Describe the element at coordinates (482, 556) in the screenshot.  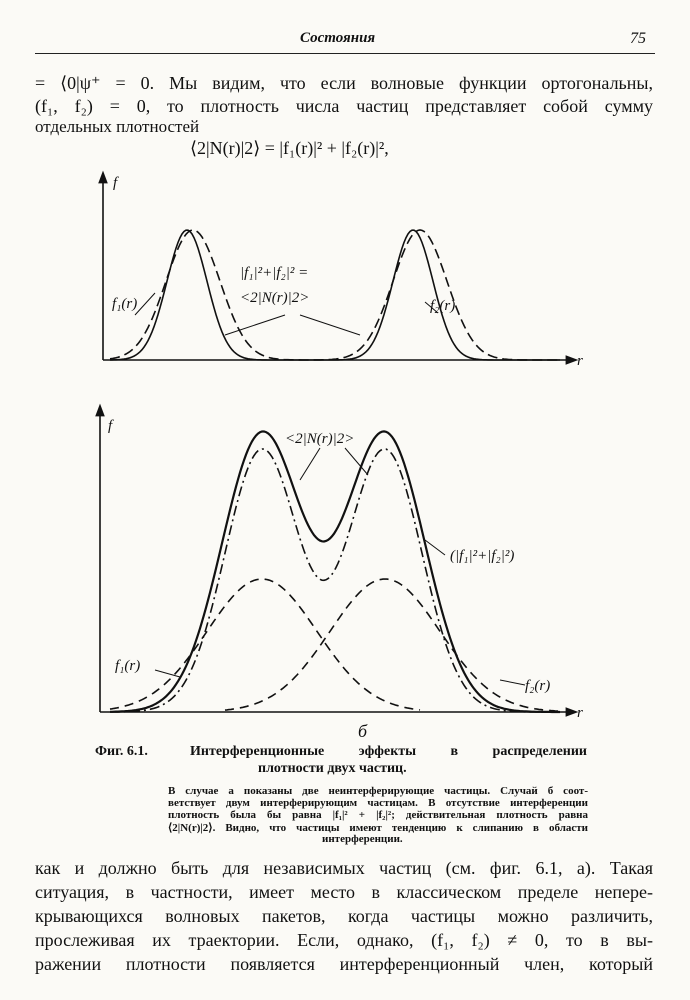
I see `curve-label: (|f₁|²+|f₂|²)` at that location.